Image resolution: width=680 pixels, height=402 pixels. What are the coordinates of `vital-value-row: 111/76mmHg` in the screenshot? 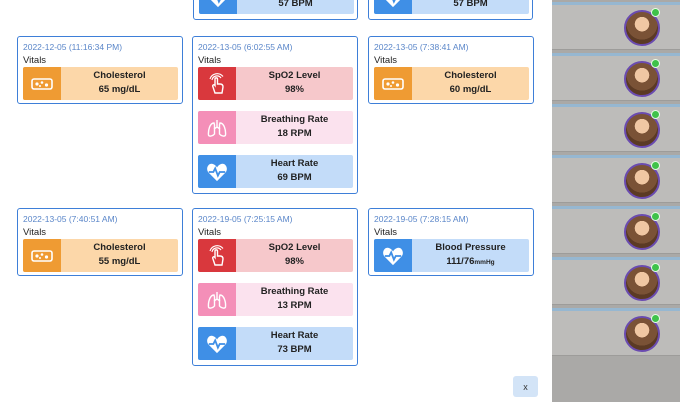 It's located at (470, 261).